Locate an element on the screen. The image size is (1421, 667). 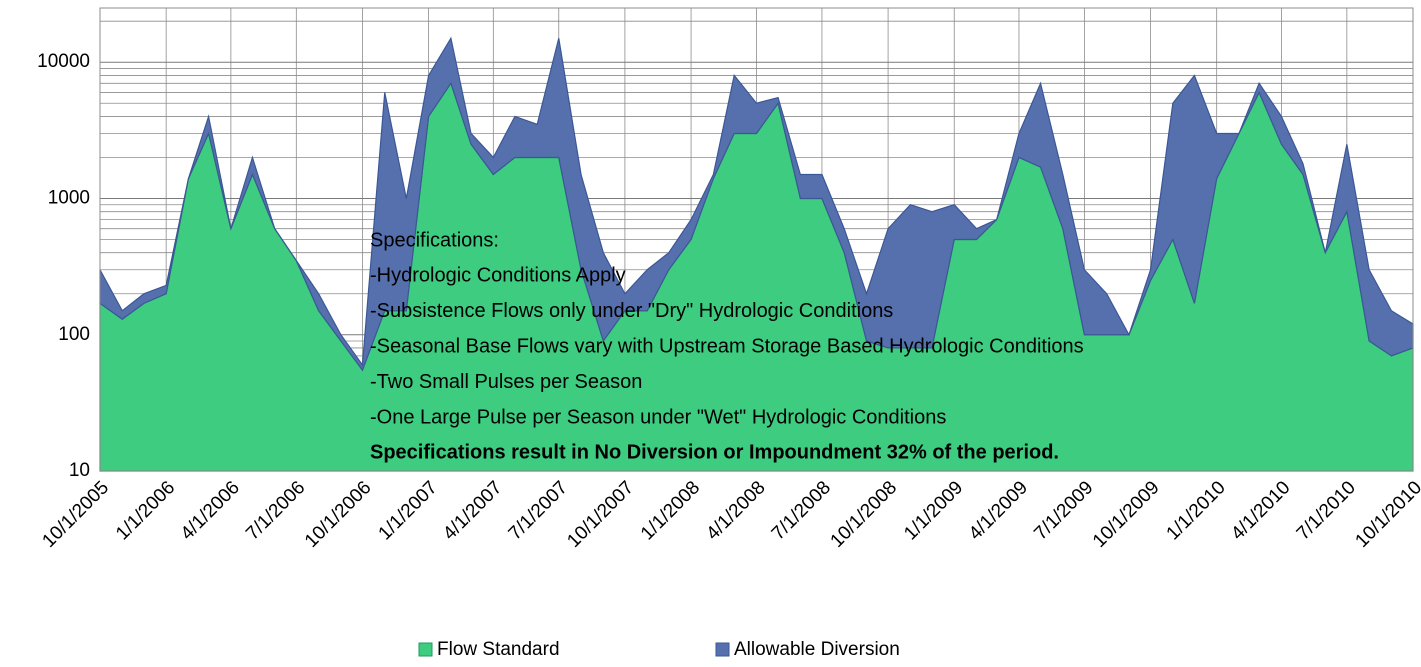
y-tick-label: 100 is located at coordinates (74, 334).